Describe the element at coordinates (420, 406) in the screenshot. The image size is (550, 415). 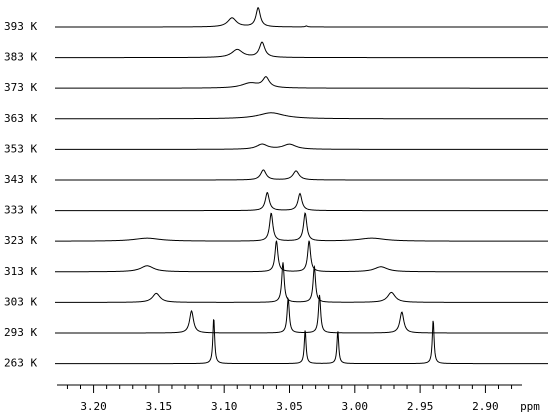
I see `x-tick-label: 2.95` at that location.